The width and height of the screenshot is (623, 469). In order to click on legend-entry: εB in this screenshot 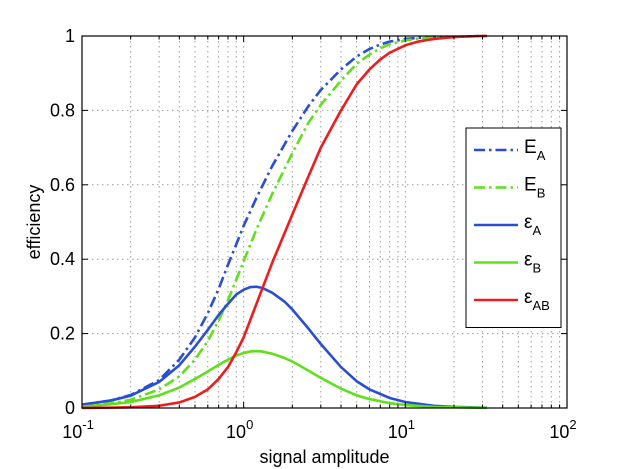, I will do `click(532, 263)`.